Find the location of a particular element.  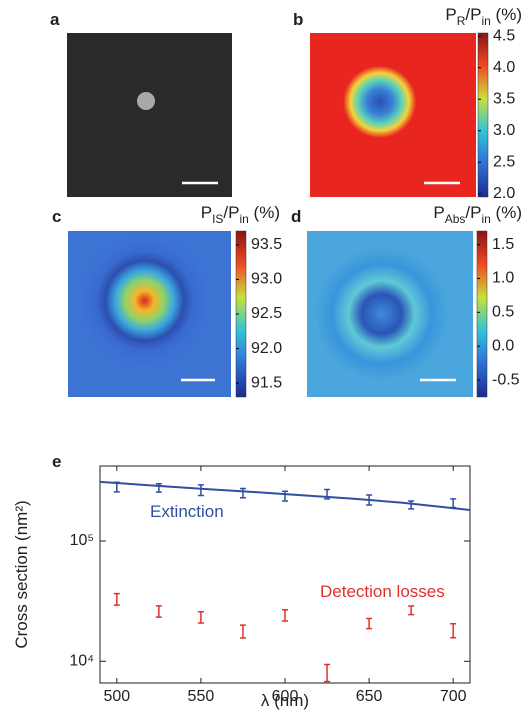

colorbar-tick-label: 1.5 is located at coordinates (503, 244).